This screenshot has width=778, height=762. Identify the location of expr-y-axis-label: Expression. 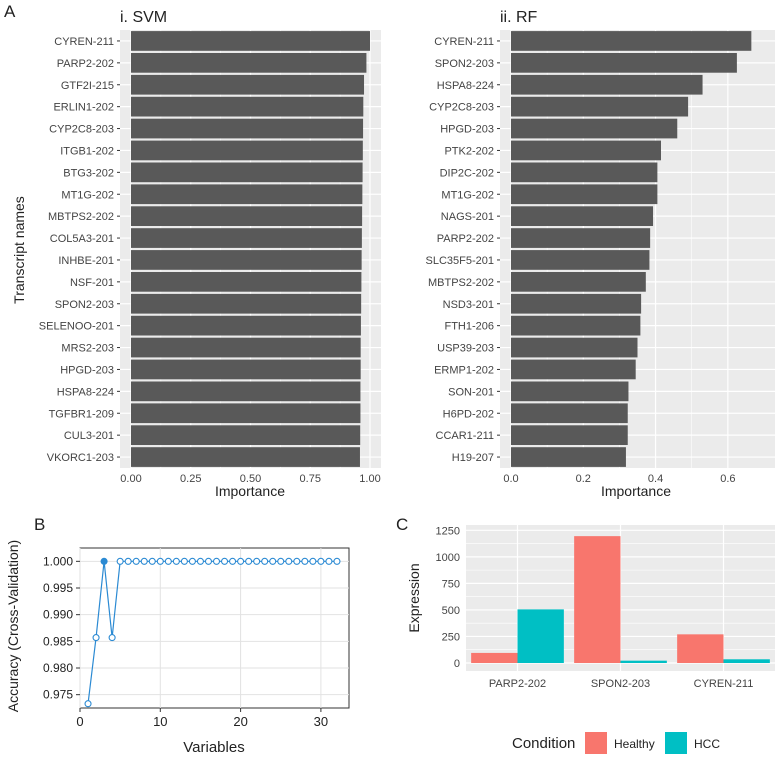
(414, 597).